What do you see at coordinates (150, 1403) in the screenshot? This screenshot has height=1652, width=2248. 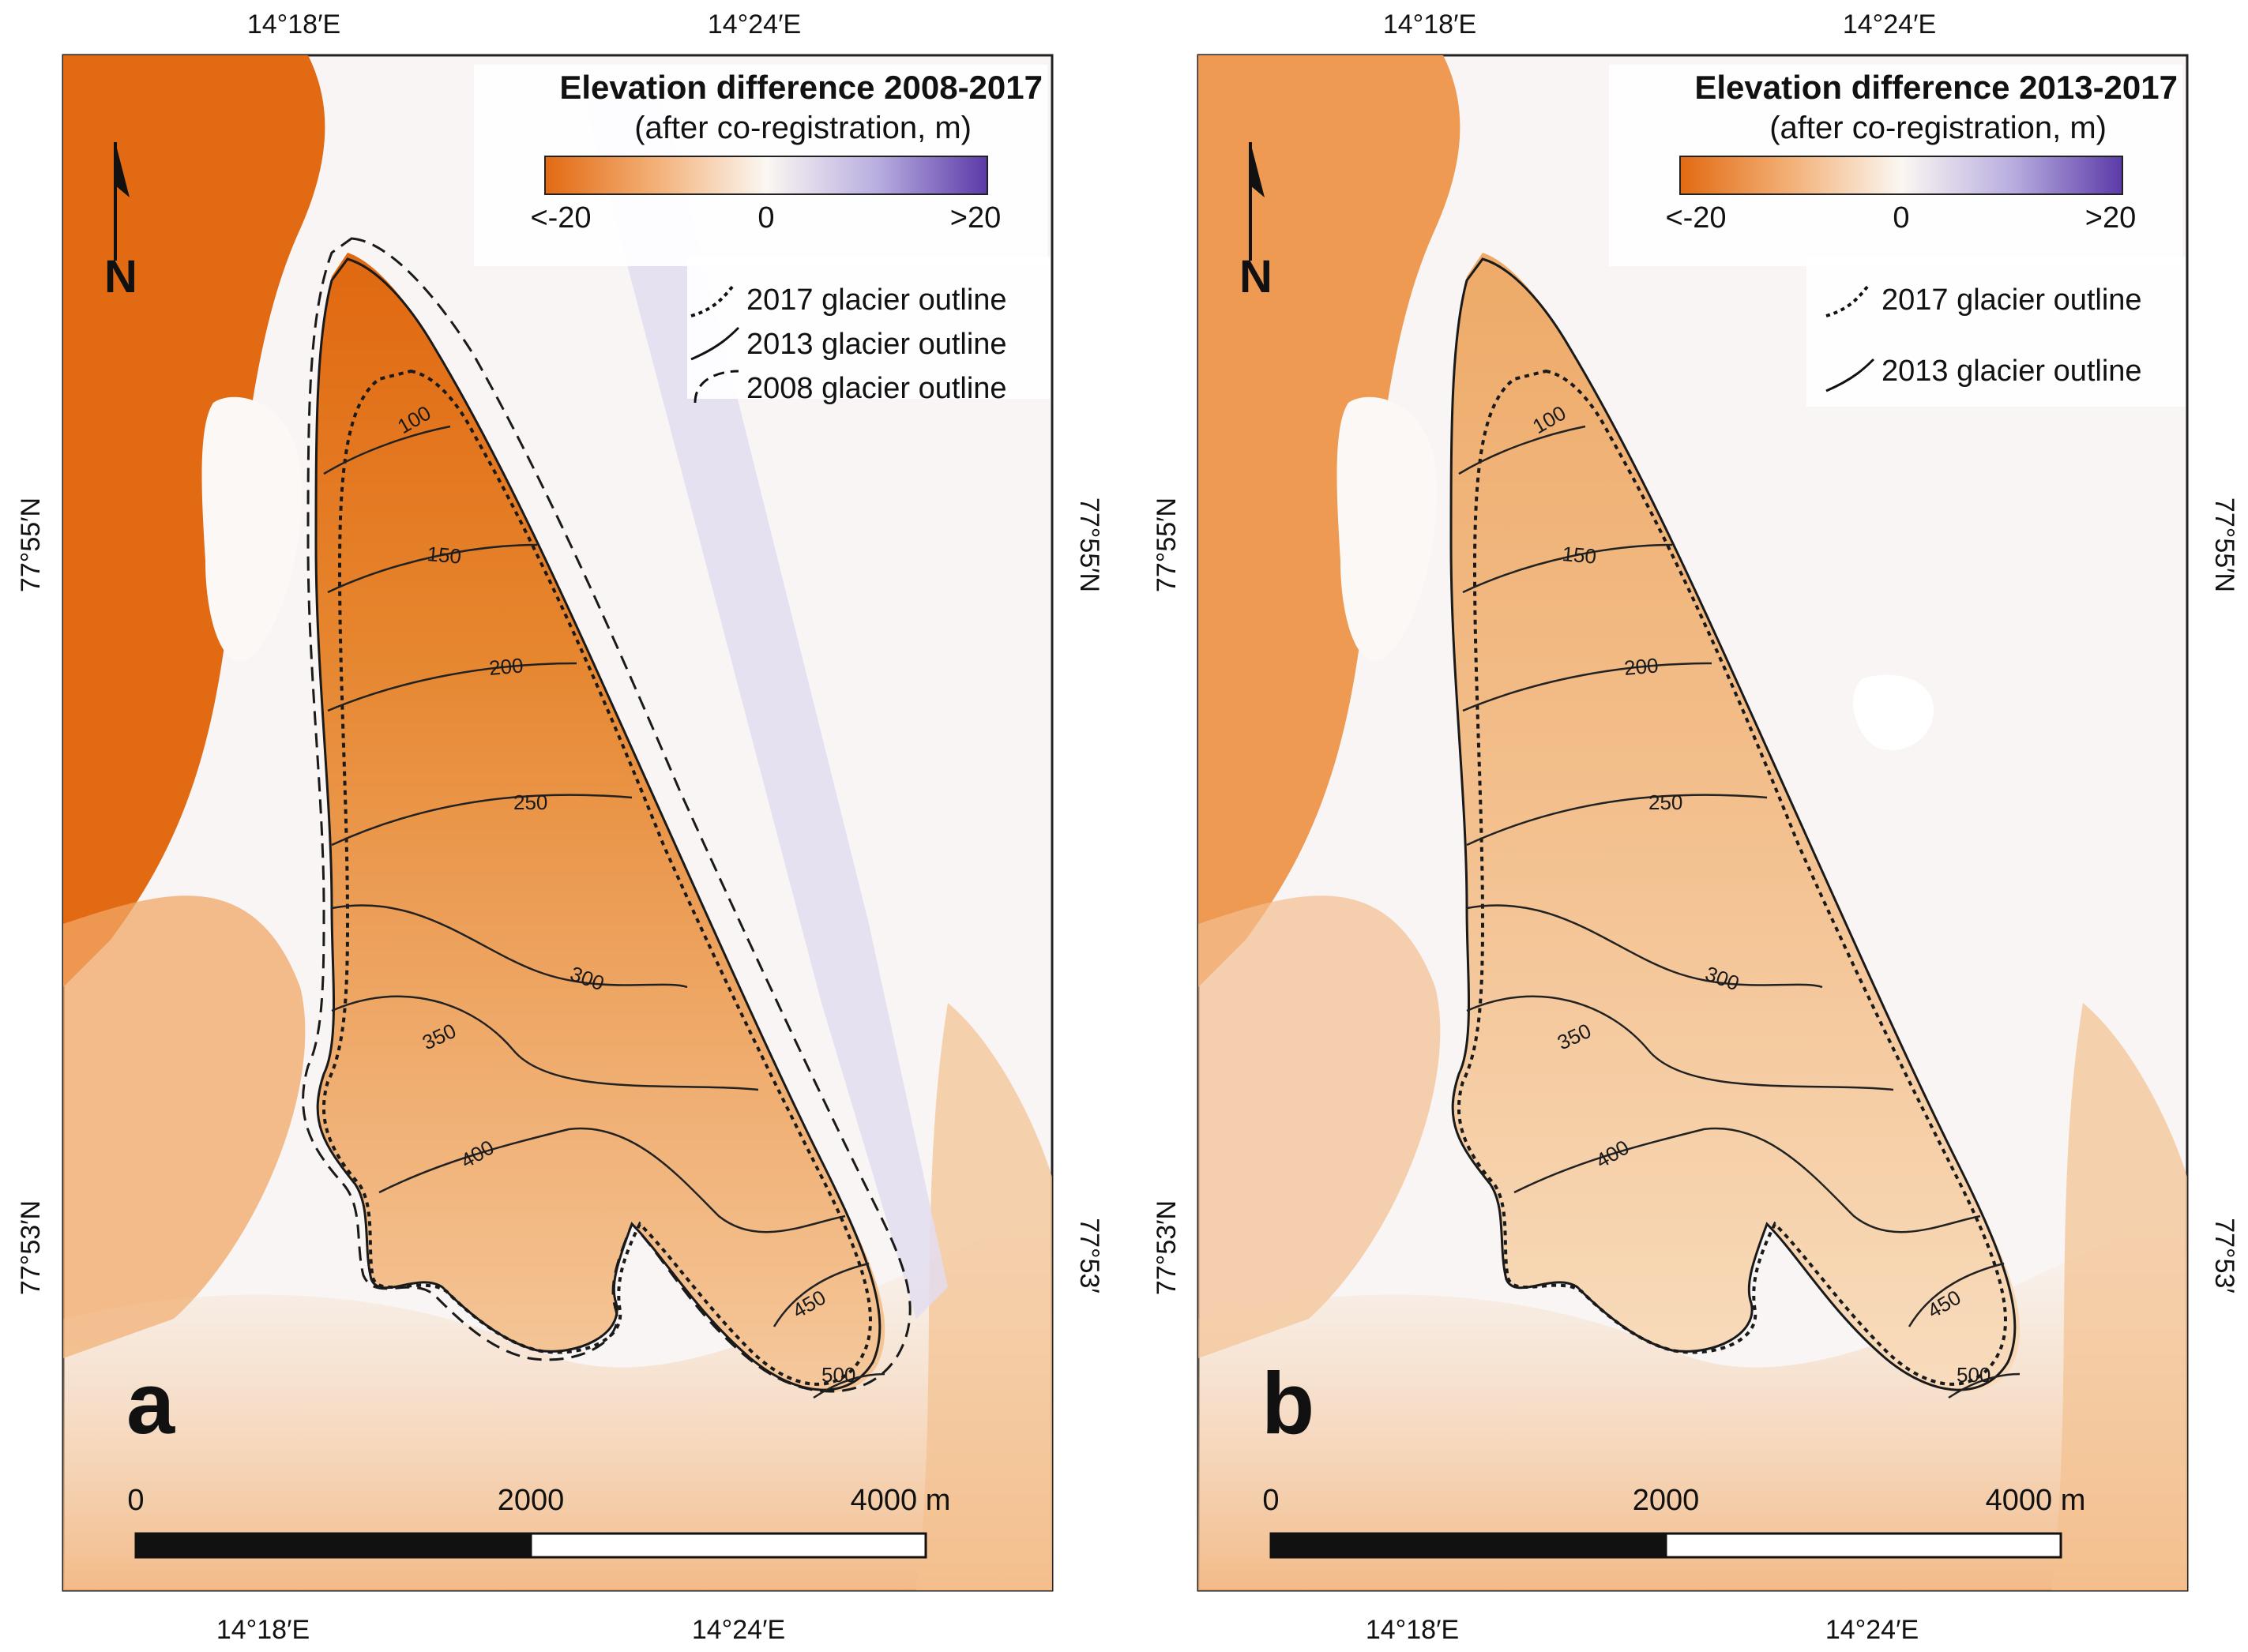 I see `panel-label: a` at bounding box center [150, 1403].